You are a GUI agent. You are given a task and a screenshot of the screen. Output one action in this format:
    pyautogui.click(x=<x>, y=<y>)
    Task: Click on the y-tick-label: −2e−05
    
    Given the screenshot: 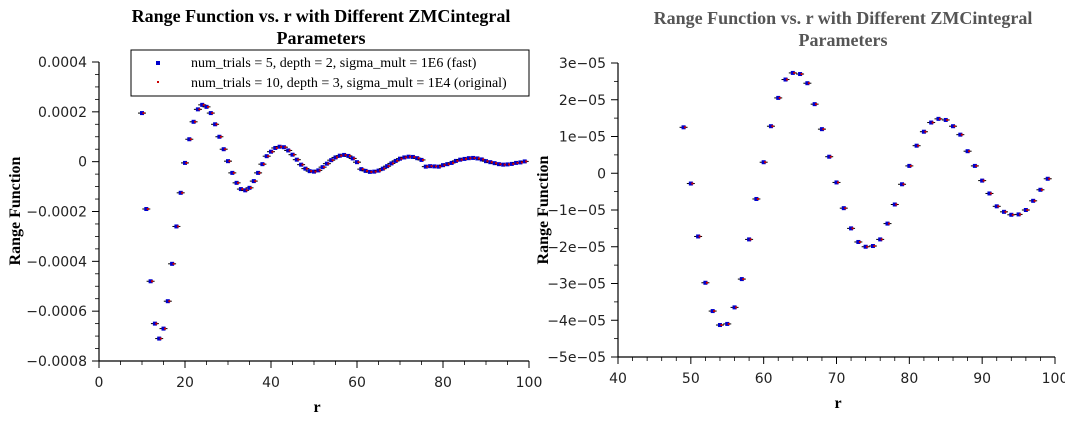 What is the action you would take?
    pyautogui.click(x=576, y=248)
    